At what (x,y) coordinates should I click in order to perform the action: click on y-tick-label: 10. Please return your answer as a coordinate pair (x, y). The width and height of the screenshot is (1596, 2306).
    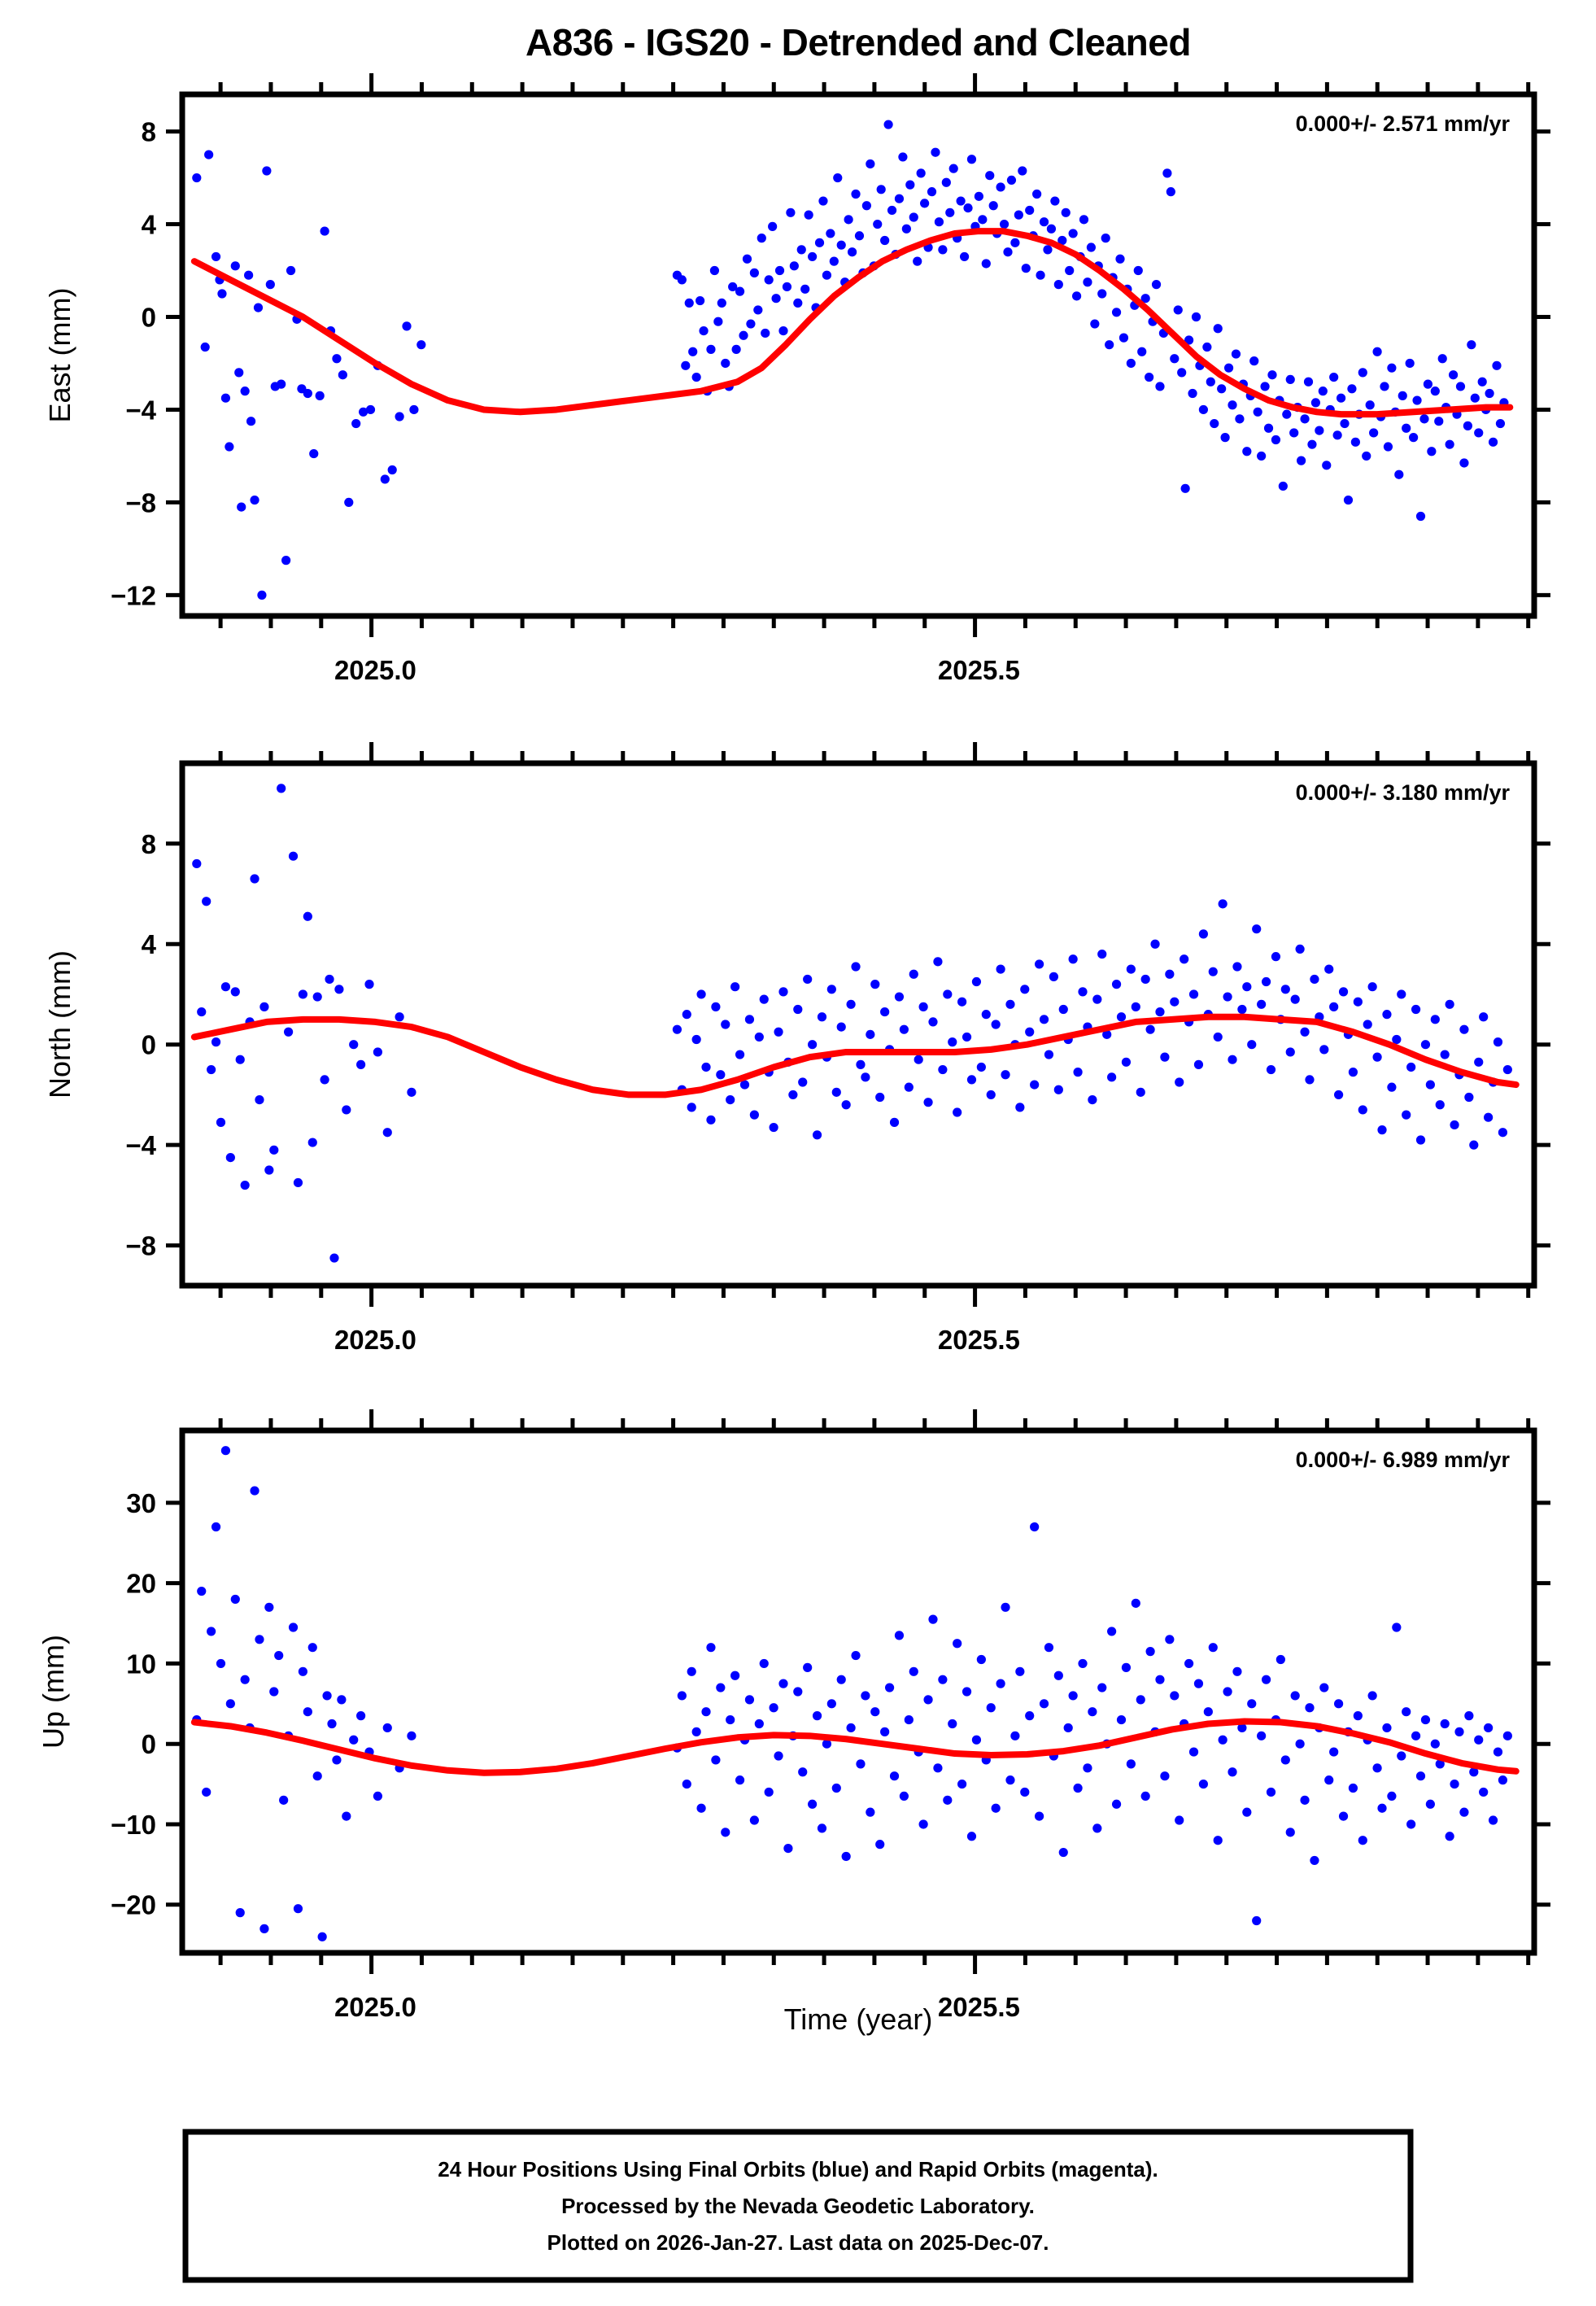
    Looking at the image, I should click on (141, 1664).